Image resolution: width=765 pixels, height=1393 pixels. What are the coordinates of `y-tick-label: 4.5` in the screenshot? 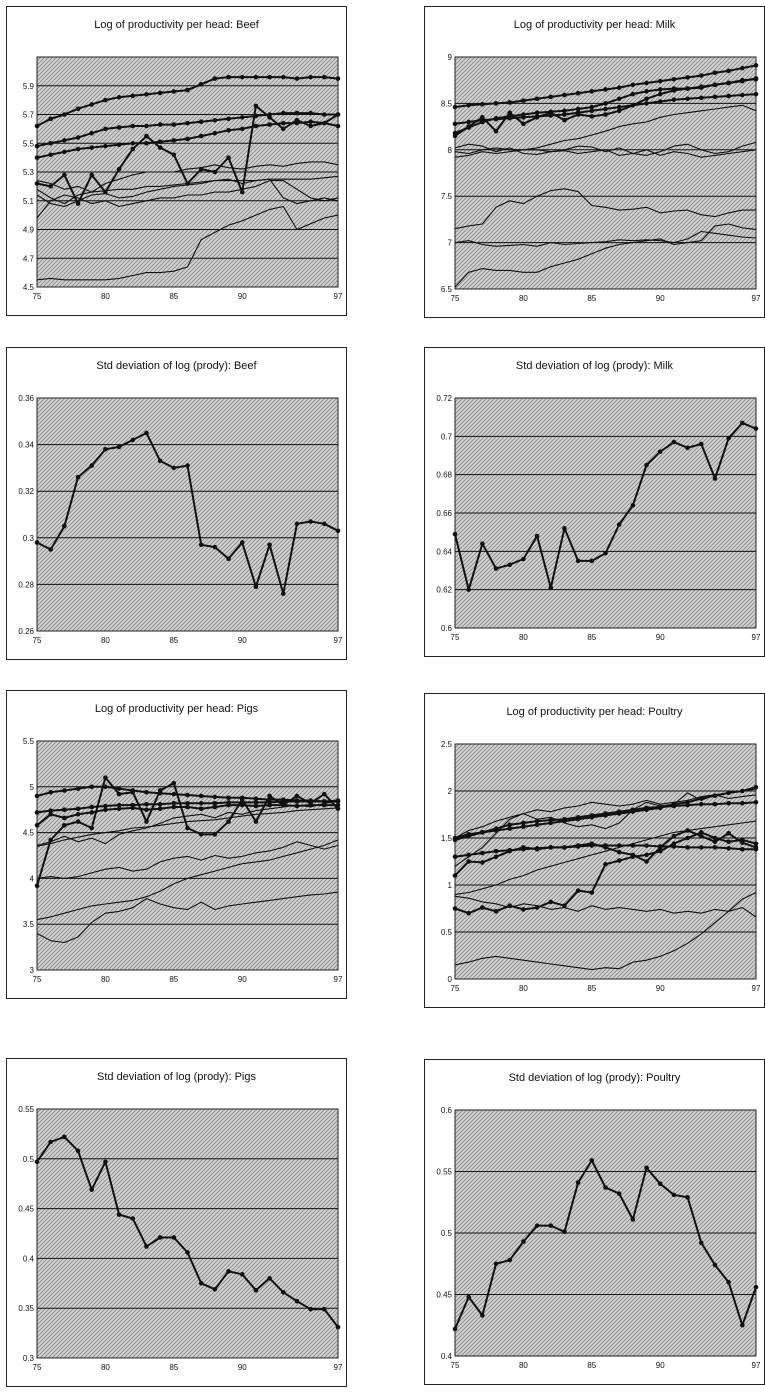 It's located at (29, 833).